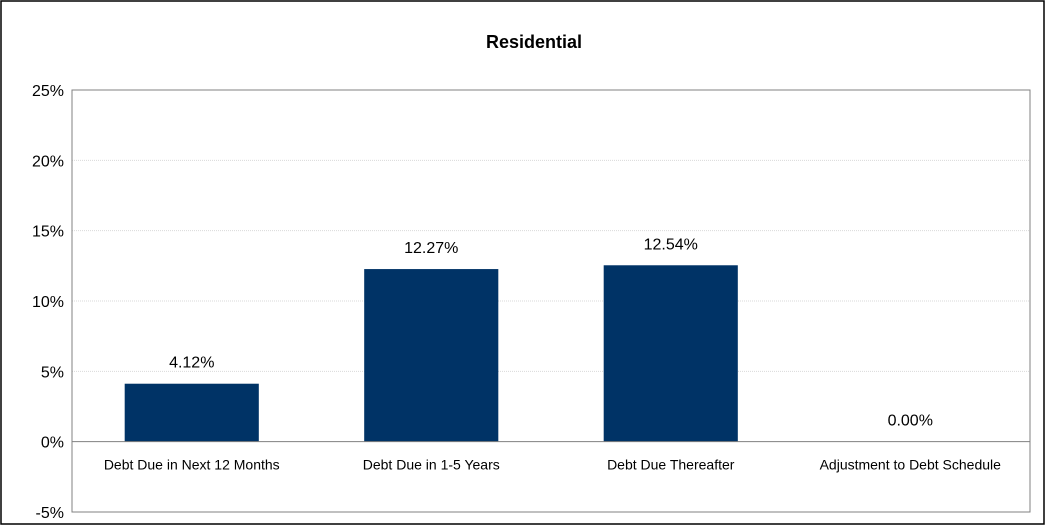 The width and height of the screenshot is (1045, 525). What do you see at coordinates (48, 232) in the screenshot?
I see `y-tick-label: 15%` at bounding box center [48, 232].